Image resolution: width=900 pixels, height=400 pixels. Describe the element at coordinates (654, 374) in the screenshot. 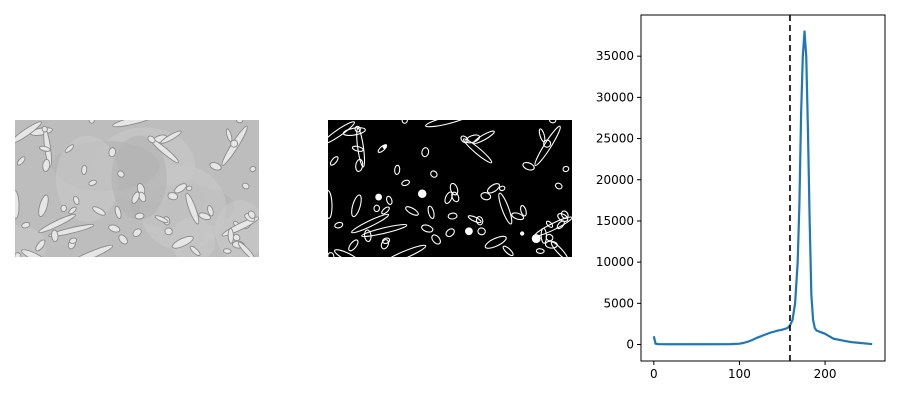

I see `x-tick-label: 0` at that location.